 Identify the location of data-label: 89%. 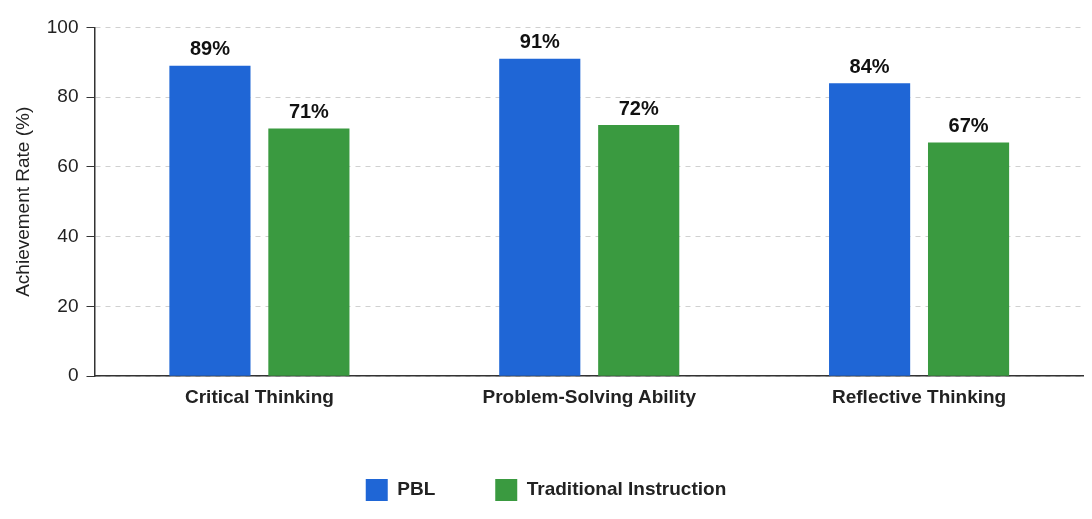
(210, 48).